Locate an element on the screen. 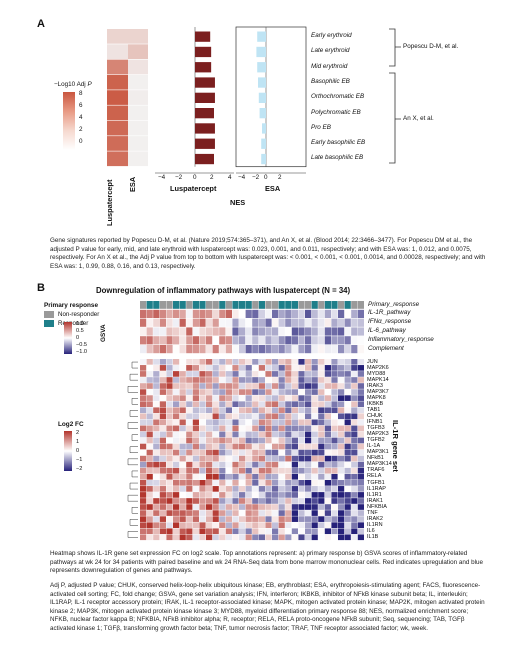 The height and width of the screenshot is (662, 520). gene-label-22: IL1R1 is located at coordinates (374, 494).